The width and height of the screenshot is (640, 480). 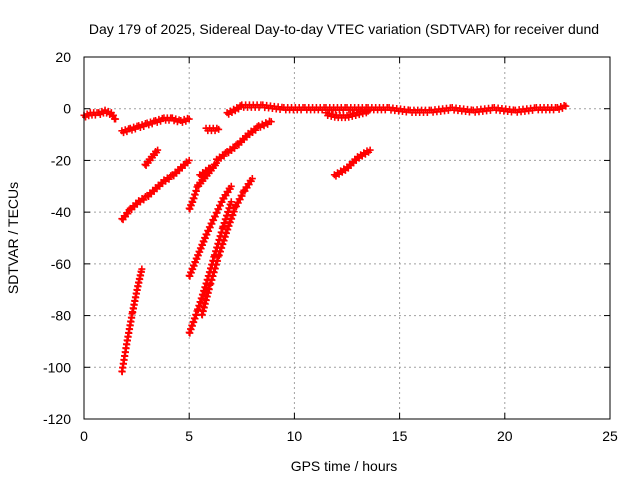 I want to click on x-tick-label: 25, so click(x=610, y=436).